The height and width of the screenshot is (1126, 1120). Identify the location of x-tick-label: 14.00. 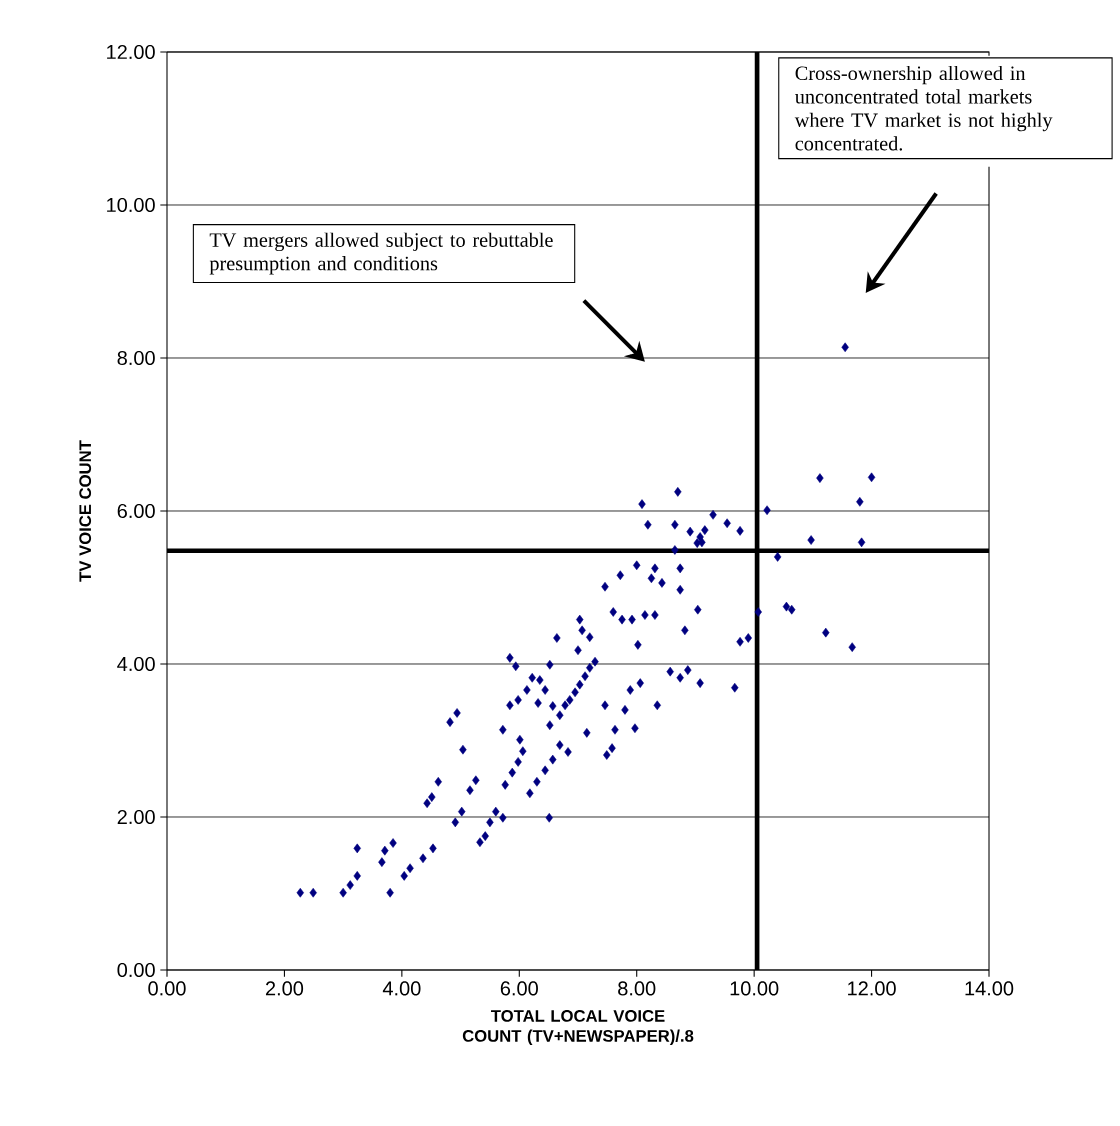
(989, 988).